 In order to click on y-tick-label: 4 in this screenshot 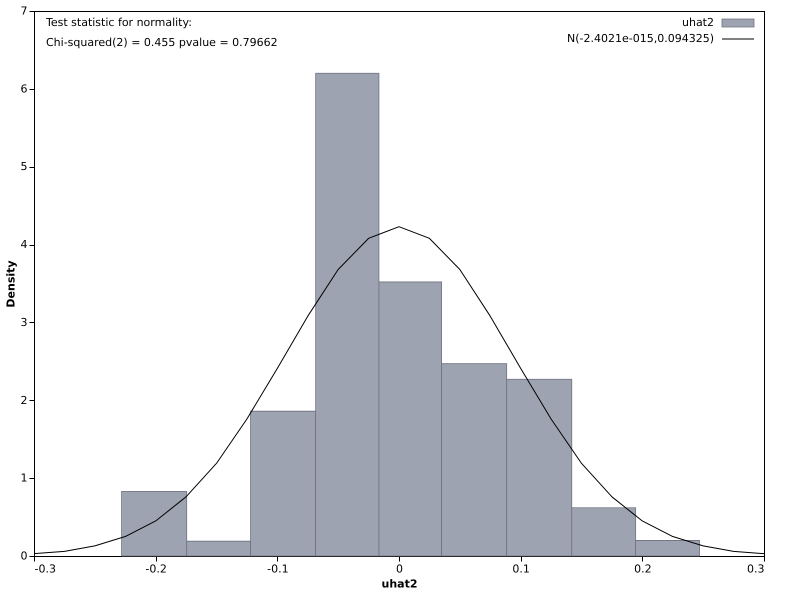, I will do `click(24, 245)`.